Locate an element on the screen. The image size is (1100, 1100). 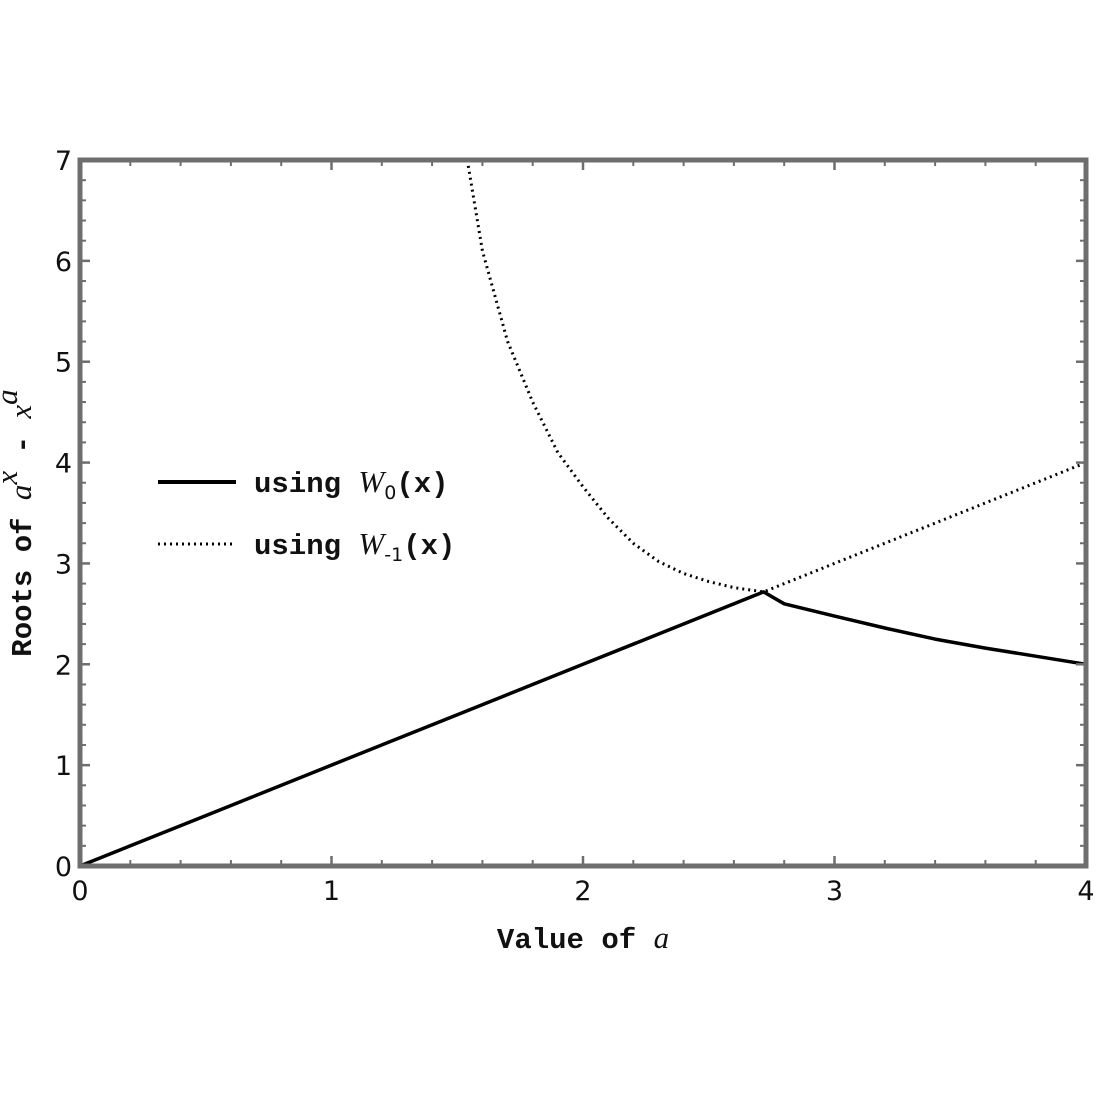
legend-w0-post: (x) is located at coordinates (422, 484).